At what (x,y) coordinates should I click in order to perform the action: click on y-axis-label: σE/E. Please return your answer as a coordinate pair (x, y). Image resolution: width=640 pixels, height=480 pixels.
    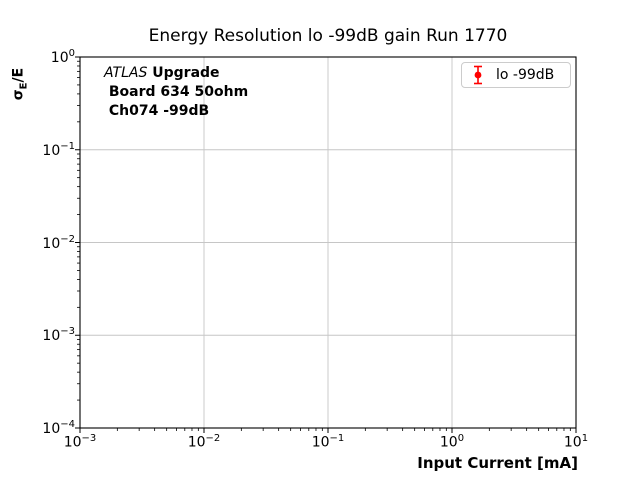
    Looking at the image, I should click on (20, 84).